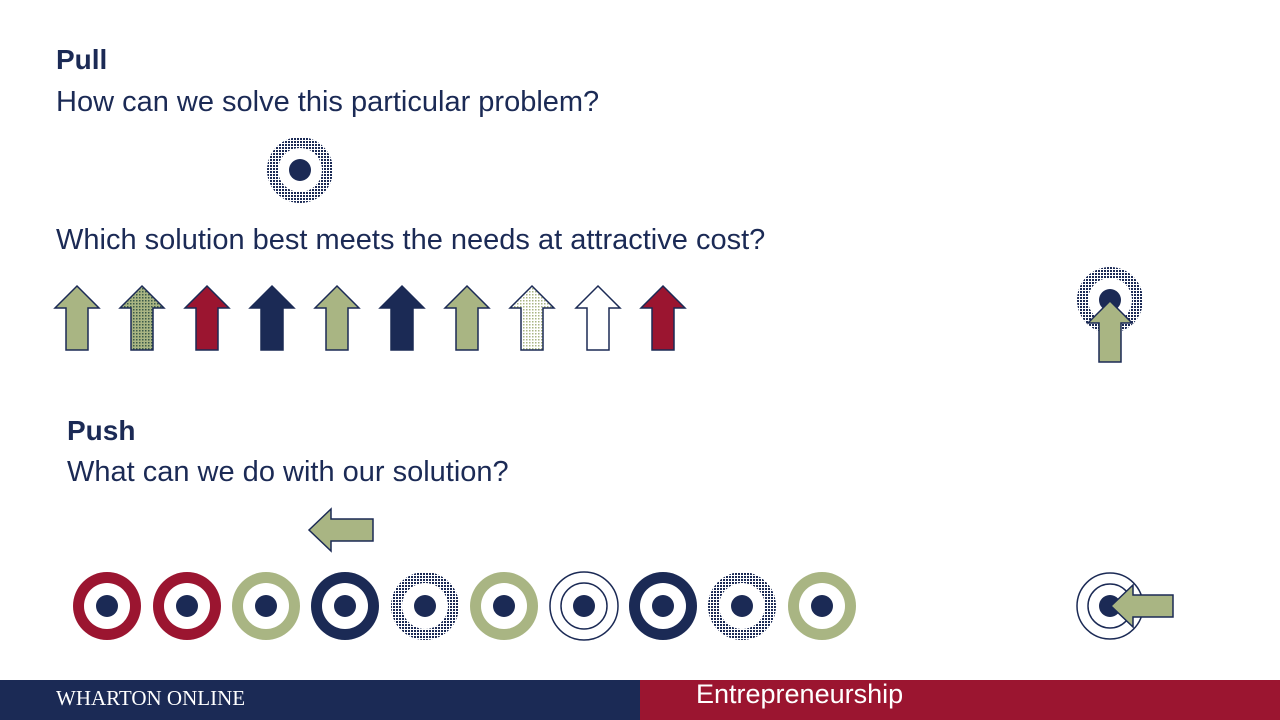 This screenshot has height=720, width=1280. What do you see at coordinates (320, 700) in the screenshot?
I see `footer-bar-left` at bounding box center [320, 700].